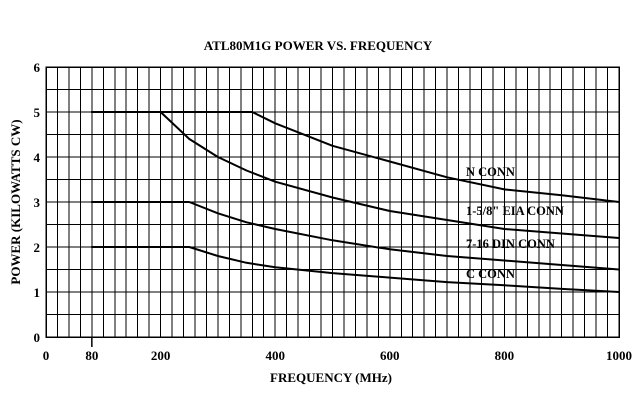  What do you see at coordinates (15, 201) in the screenshot?
I see `y-axis-label: POWER (KILOWATTS CW)` at bounding box center [15, 201].